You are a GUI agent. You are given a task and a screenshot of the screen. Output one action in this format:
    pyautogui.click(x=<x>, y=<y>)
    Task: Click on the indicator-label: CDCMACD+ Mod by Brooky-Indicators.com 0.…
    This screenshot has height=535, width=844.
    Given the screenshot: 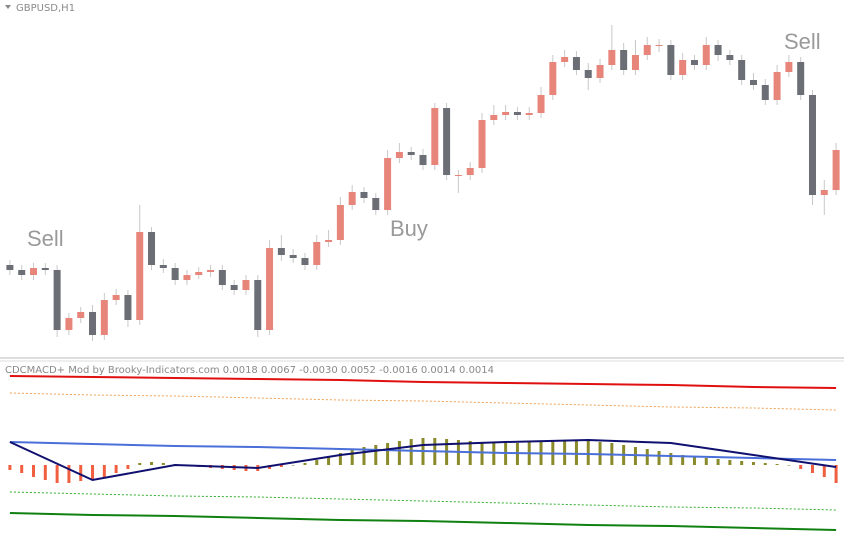 What is the action you would take?
    pyautogui.click(x=249, y=370)
    